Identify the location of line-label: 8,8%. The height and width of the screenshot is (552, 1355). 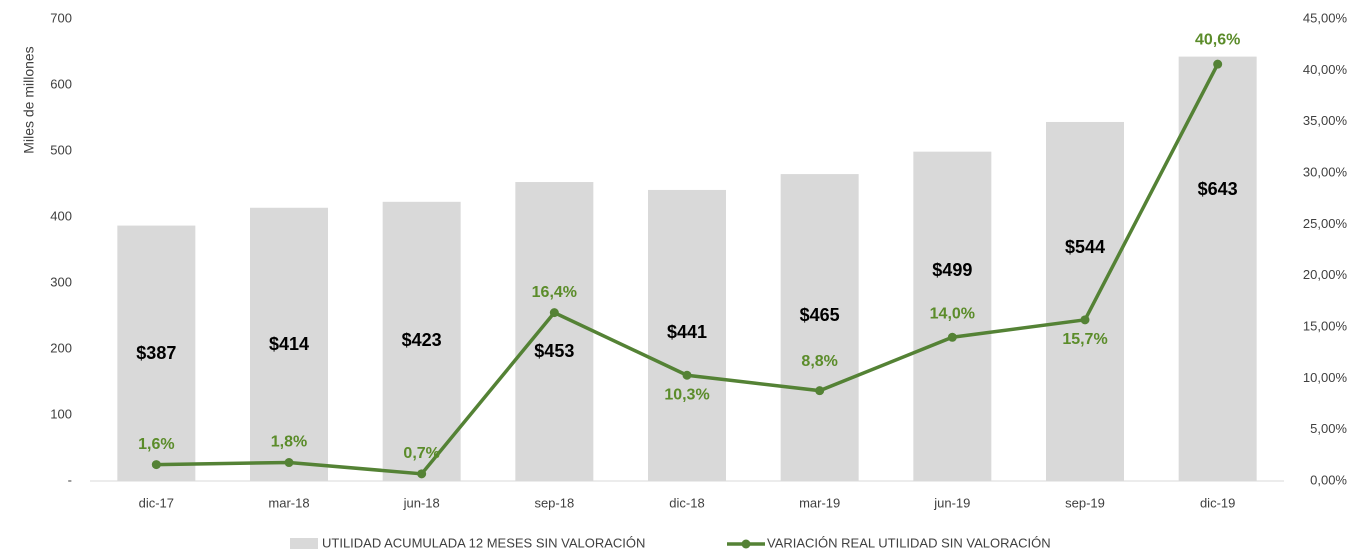
(819, 361).